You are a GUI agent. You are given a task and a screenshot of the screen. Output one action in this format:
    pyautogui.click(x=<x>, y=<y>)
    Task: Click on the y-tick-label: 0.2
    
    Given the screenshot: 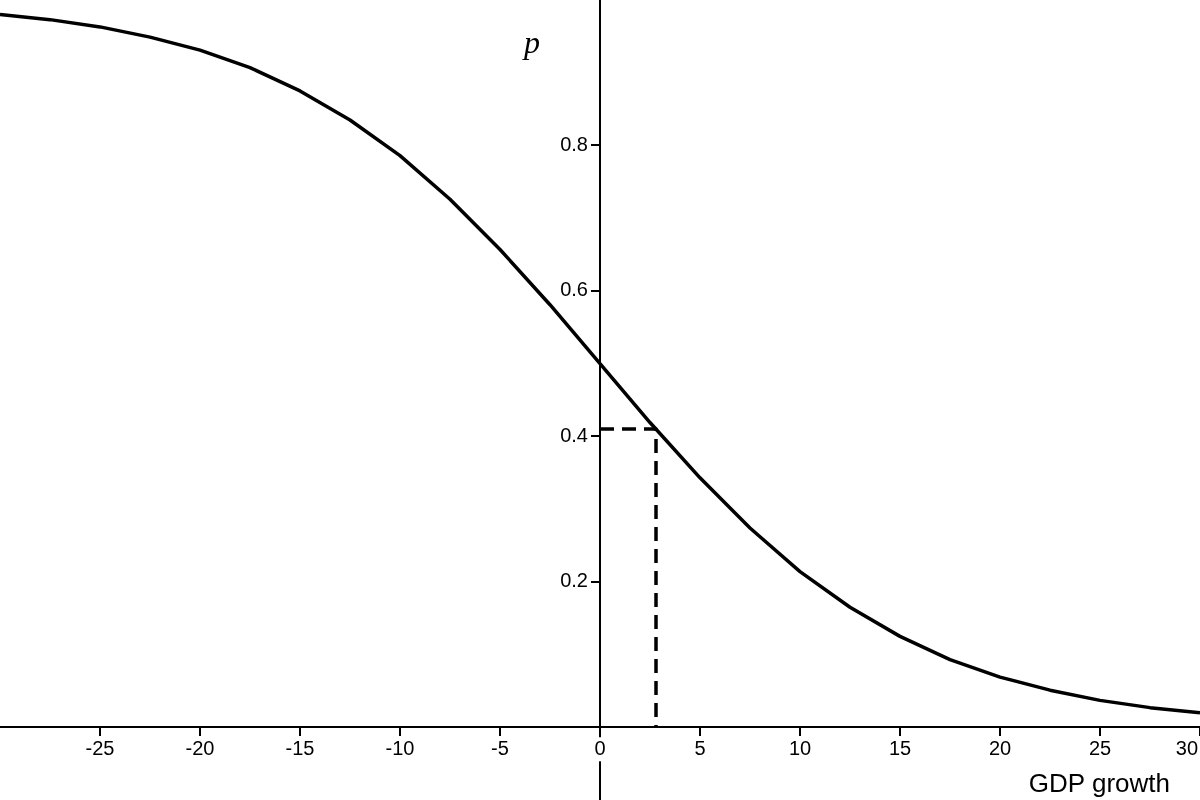 What is the action you would take?
    pyautogui.click(x=574, y=580)
    